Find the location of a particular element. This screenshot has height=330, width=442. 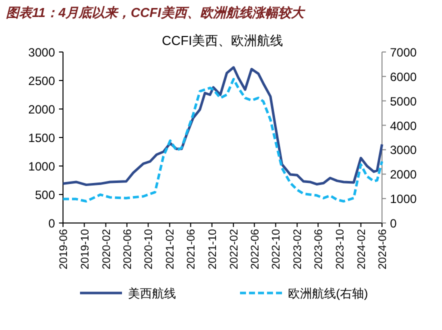

y2-tick-label: 6000 is located at coordinates (404, 77).